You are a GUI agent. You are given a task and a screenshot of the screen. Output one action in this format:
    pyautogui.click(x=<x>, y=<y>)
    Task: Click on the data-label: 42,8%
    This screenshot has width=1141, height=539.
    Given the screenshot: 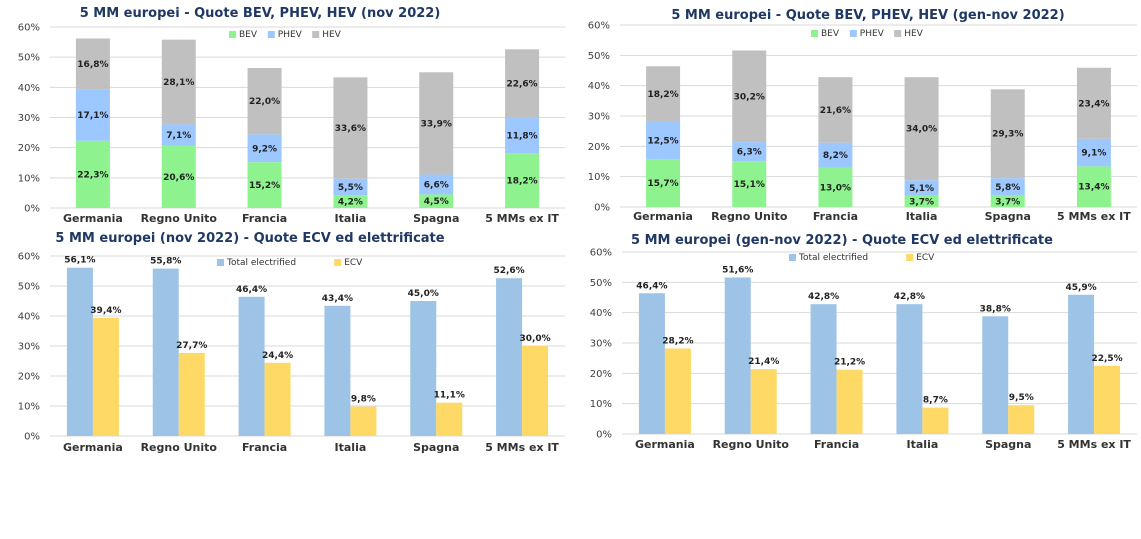 What is the action you would take?
    pyautogui.click(x=909, y=297)
    